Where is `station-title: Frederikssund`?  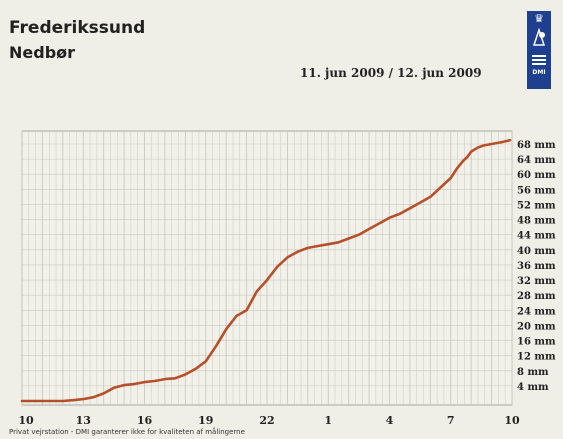 station-title: Frederikssund is located at coordinates (77, 28).